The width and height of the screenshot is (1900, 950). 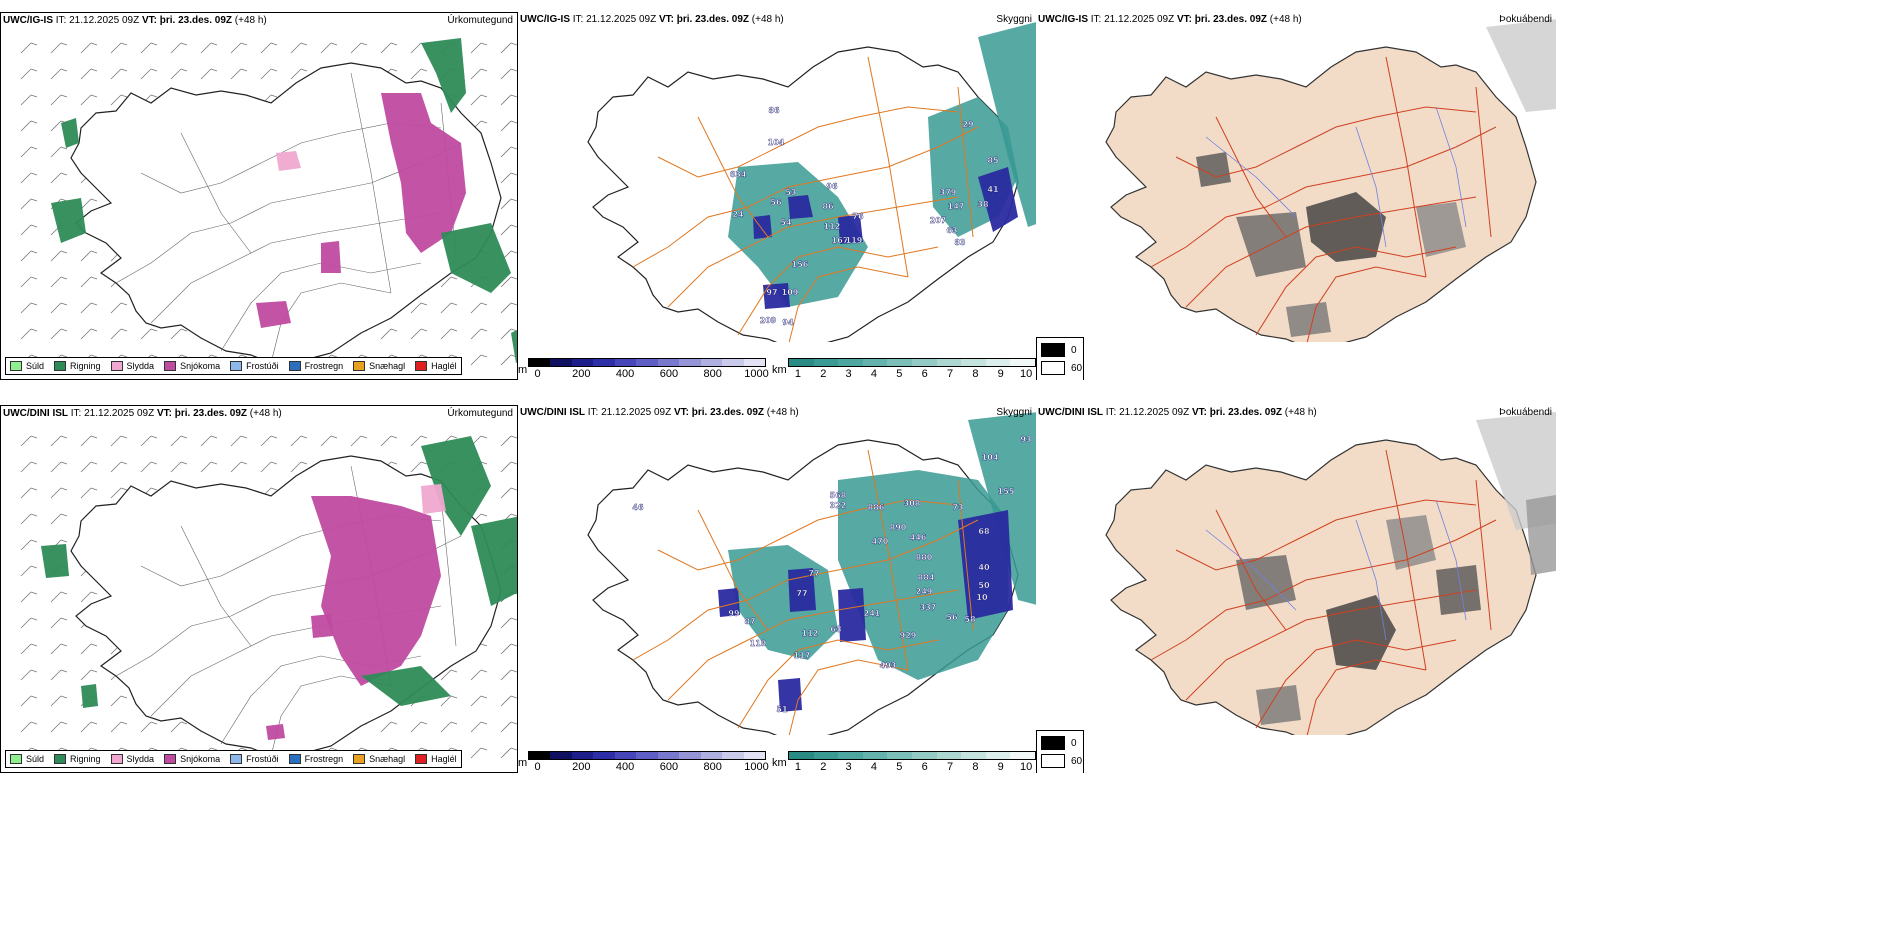 What do you see at coordinates (835, 629) in the screenshot?
I see `ceiling-value-label: 63` at bounding box center [835, 629].